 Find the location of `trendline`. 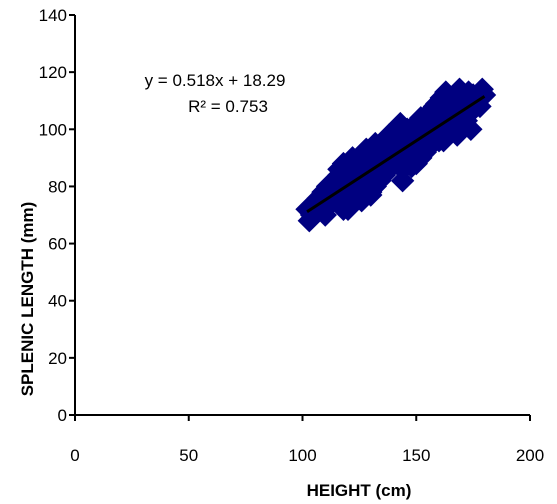

trendline is located at coordinates (396, 154).